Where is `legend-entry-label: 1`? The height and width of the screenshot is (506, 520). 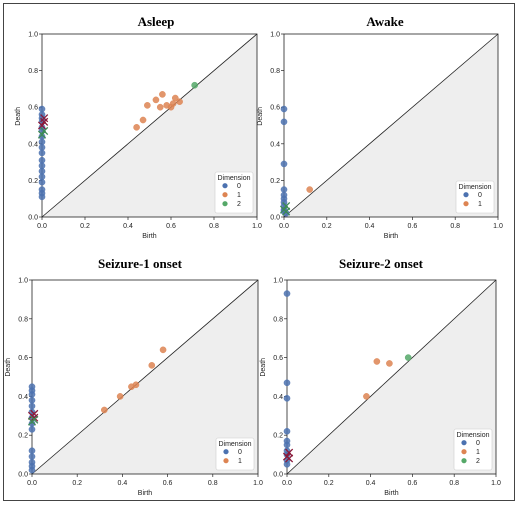 legend-entry-label: 1 is located at coordinates (480, 204).